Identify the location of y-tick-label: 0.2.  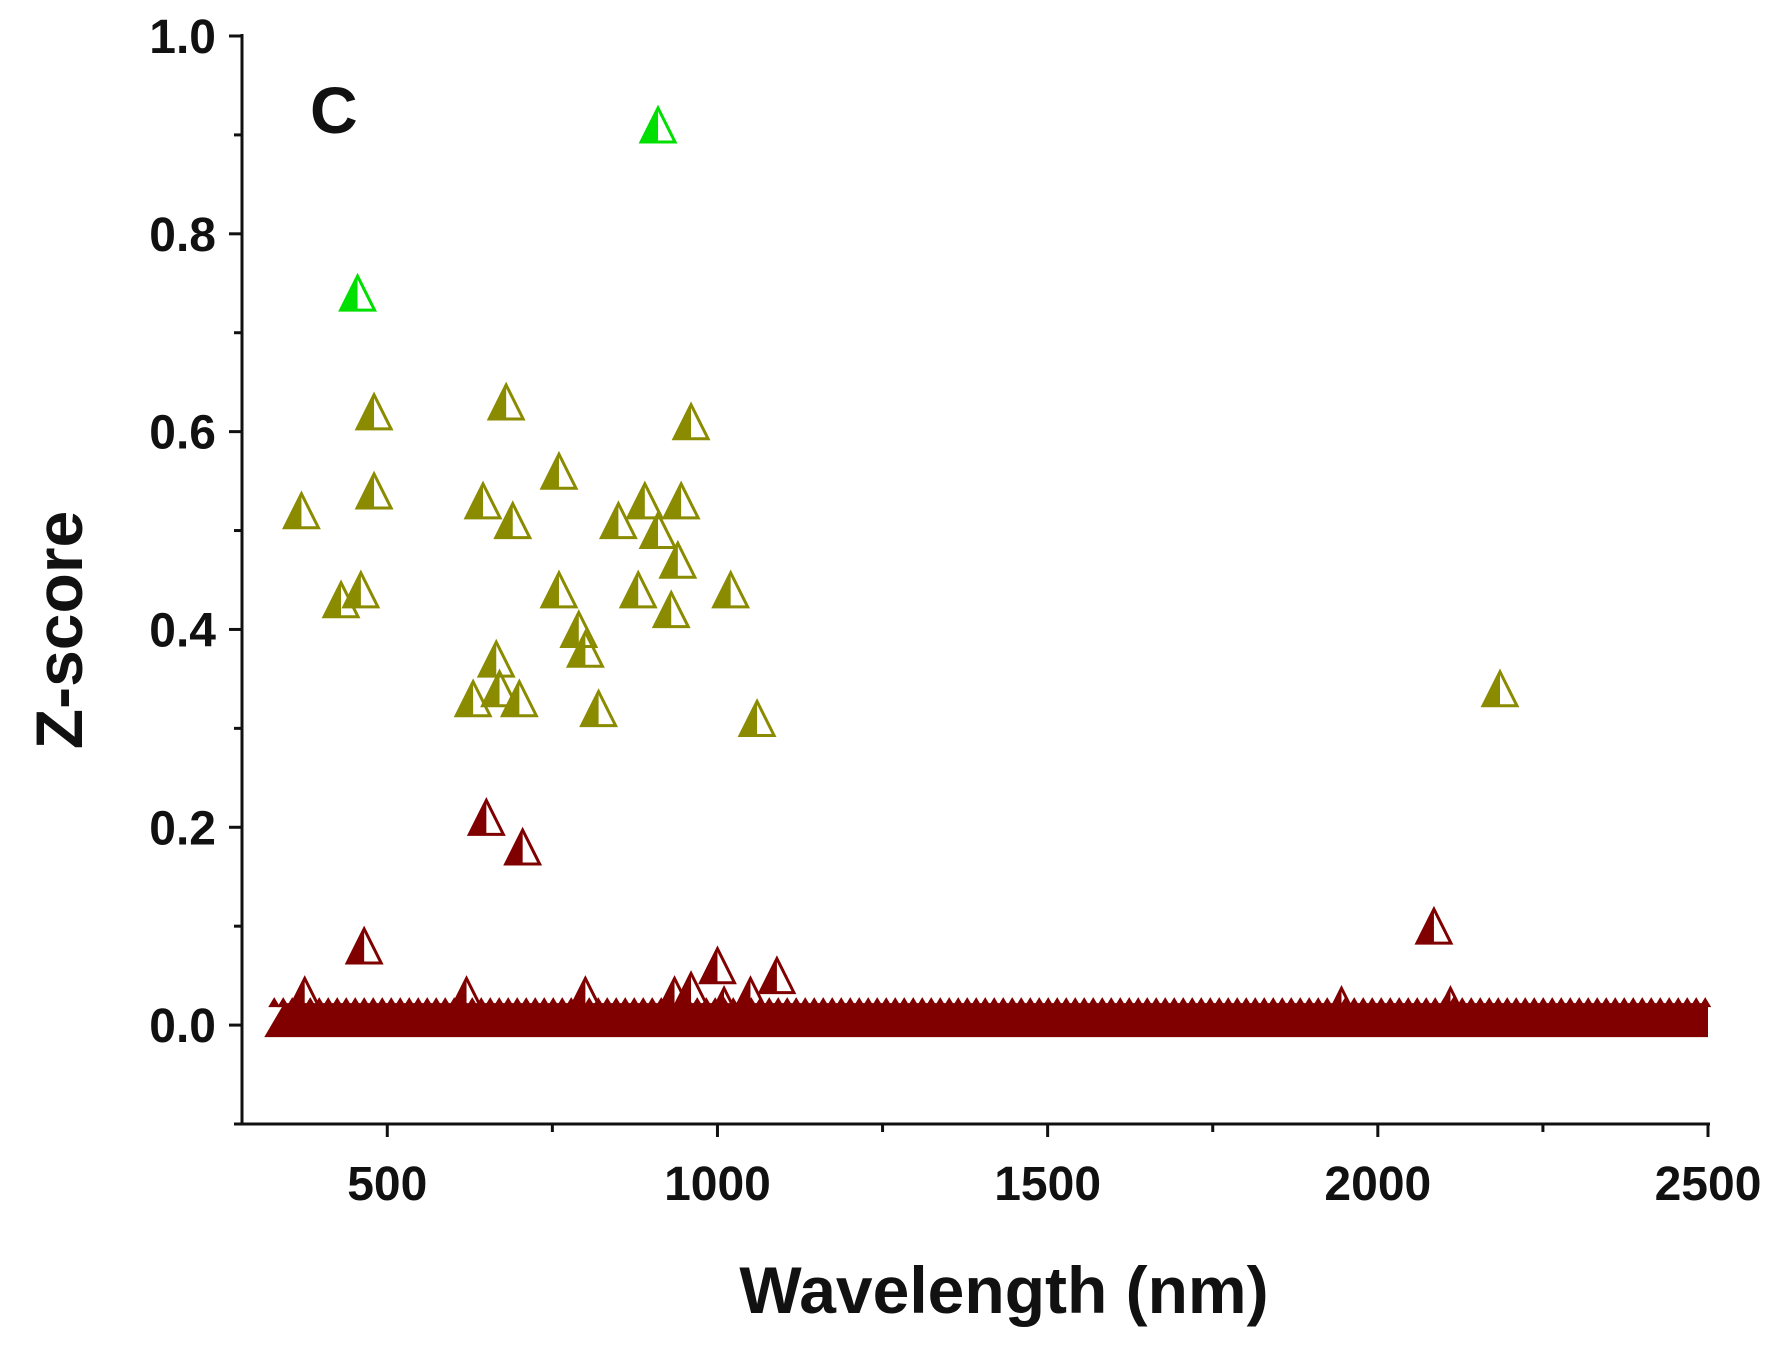
(182, 828).